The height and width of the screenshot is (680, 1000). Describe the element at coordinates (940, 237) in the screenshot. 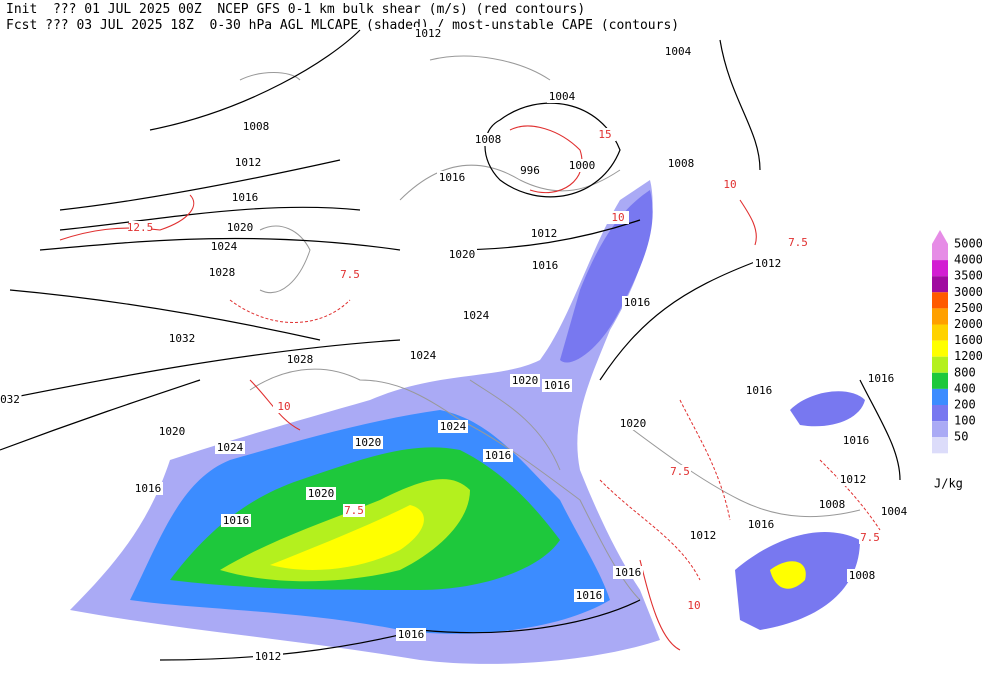

I see `colorbar-arrow` at that location.